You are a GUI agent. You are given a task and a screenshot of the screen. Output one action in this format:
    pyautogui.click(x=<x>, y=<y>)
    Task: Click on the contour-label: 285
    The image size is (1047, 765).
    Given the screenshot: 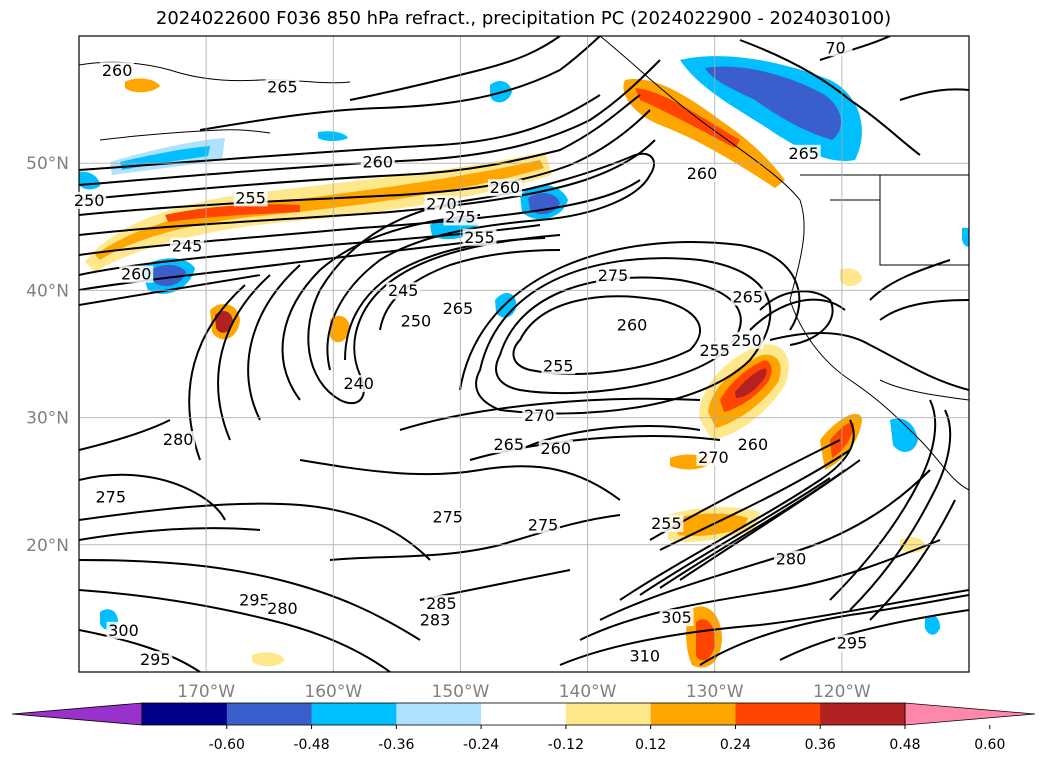 What is the action you would take?
    pyautogui.click(x=441, y=603)
    